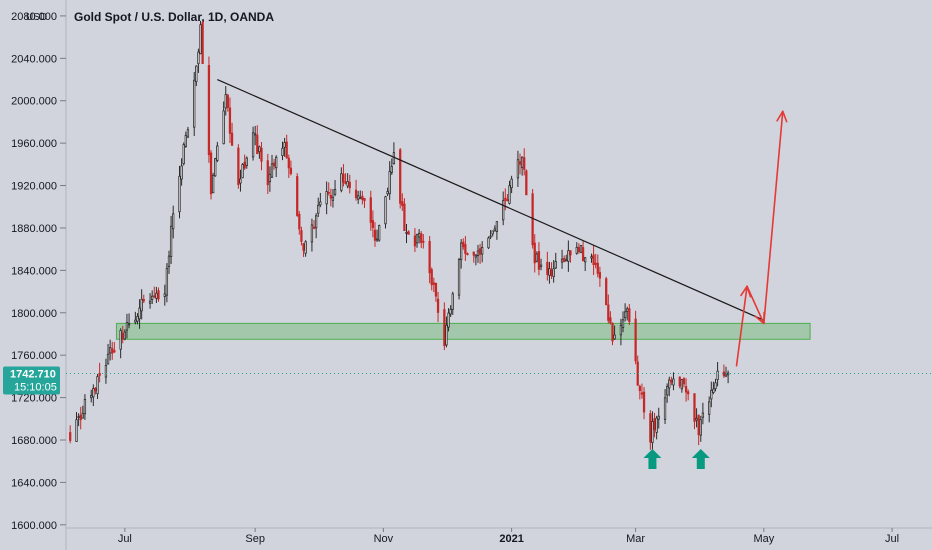 The image size is (932, 550). I want to click on projection-layer, so click(761, 238).